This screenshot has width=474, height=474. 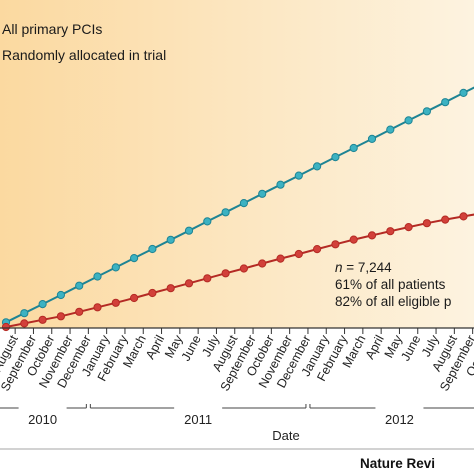 I want to click on legend-entry-randomly-allocated: Randomly allocated in trial, so click(x=84, y=55).